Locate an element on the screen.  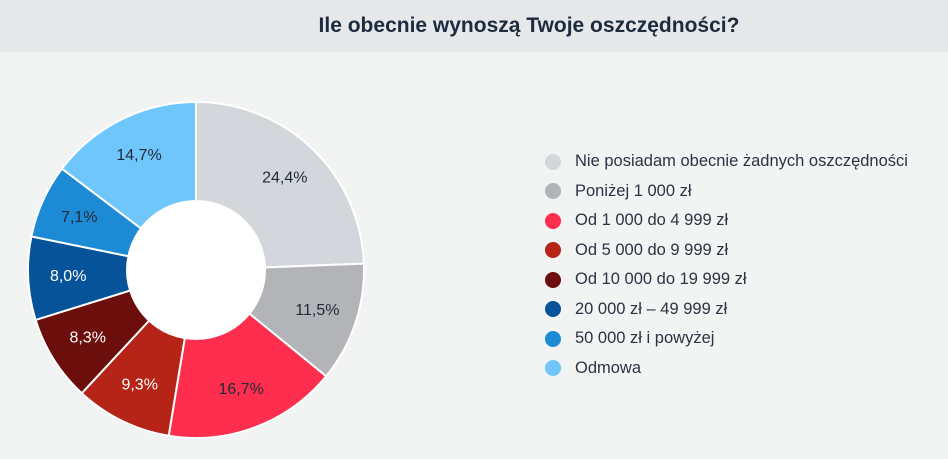
chart-title: Ile obecnie wynoszą Twoje oszczędności? is located at coordinates (529, 25).